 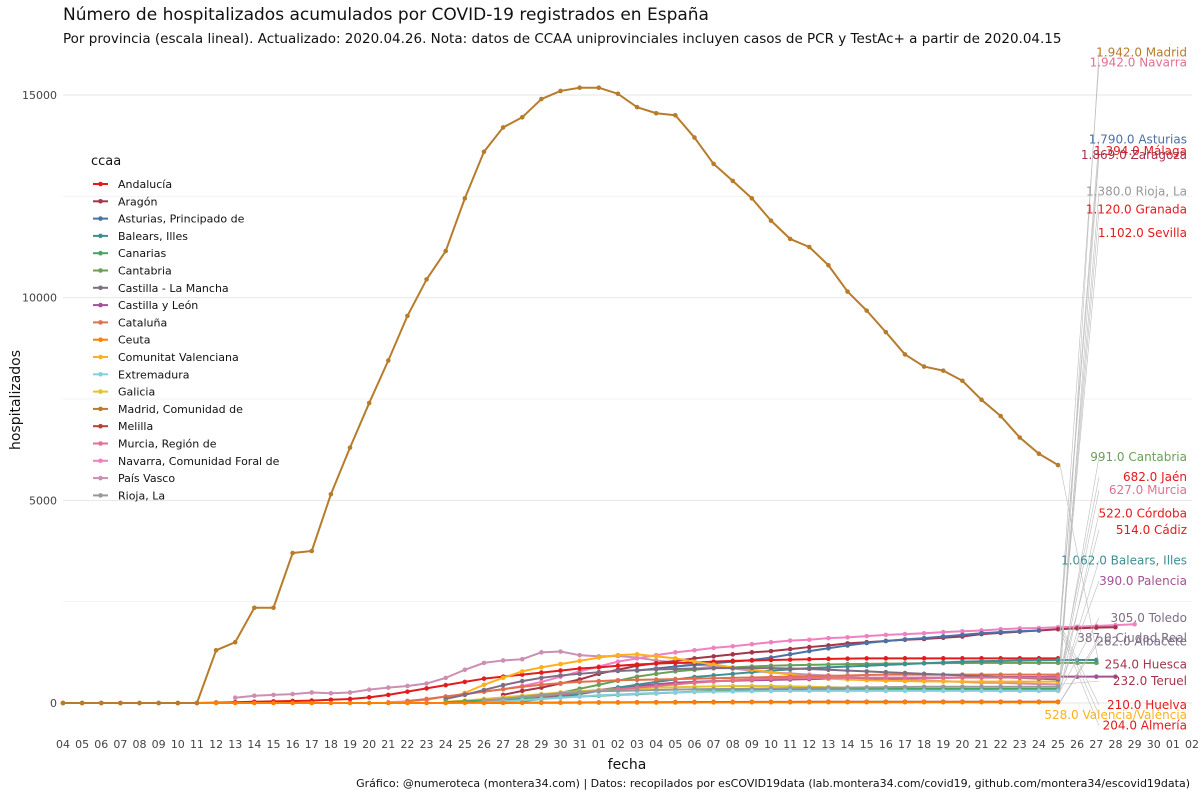 I want to click on x-tick-label: 20, so click(x=369, y=744).